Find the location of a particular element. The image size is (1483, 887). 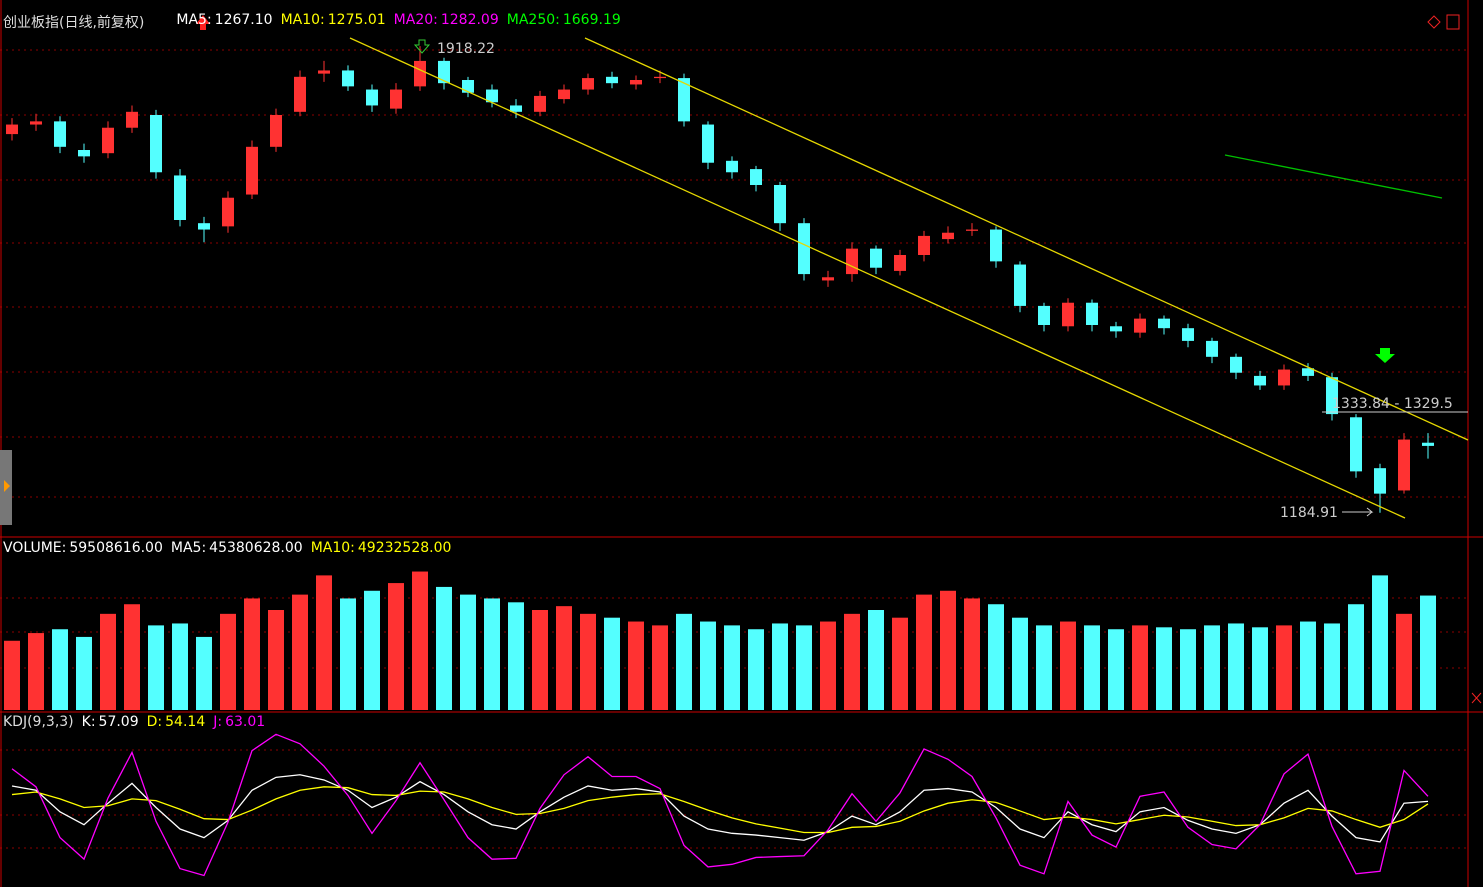

indicator-line is located at coordinates (720, 810).